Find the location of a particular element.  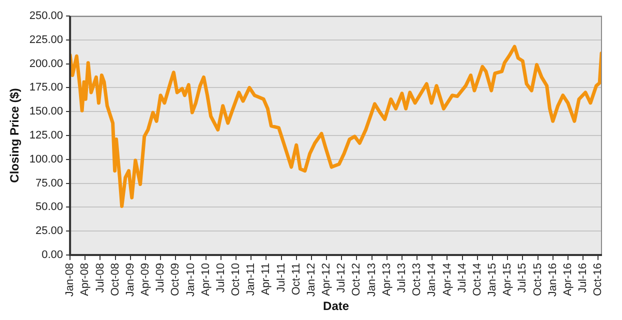

x-tick-label: Jul-14 is located at coordinates (462, 277).